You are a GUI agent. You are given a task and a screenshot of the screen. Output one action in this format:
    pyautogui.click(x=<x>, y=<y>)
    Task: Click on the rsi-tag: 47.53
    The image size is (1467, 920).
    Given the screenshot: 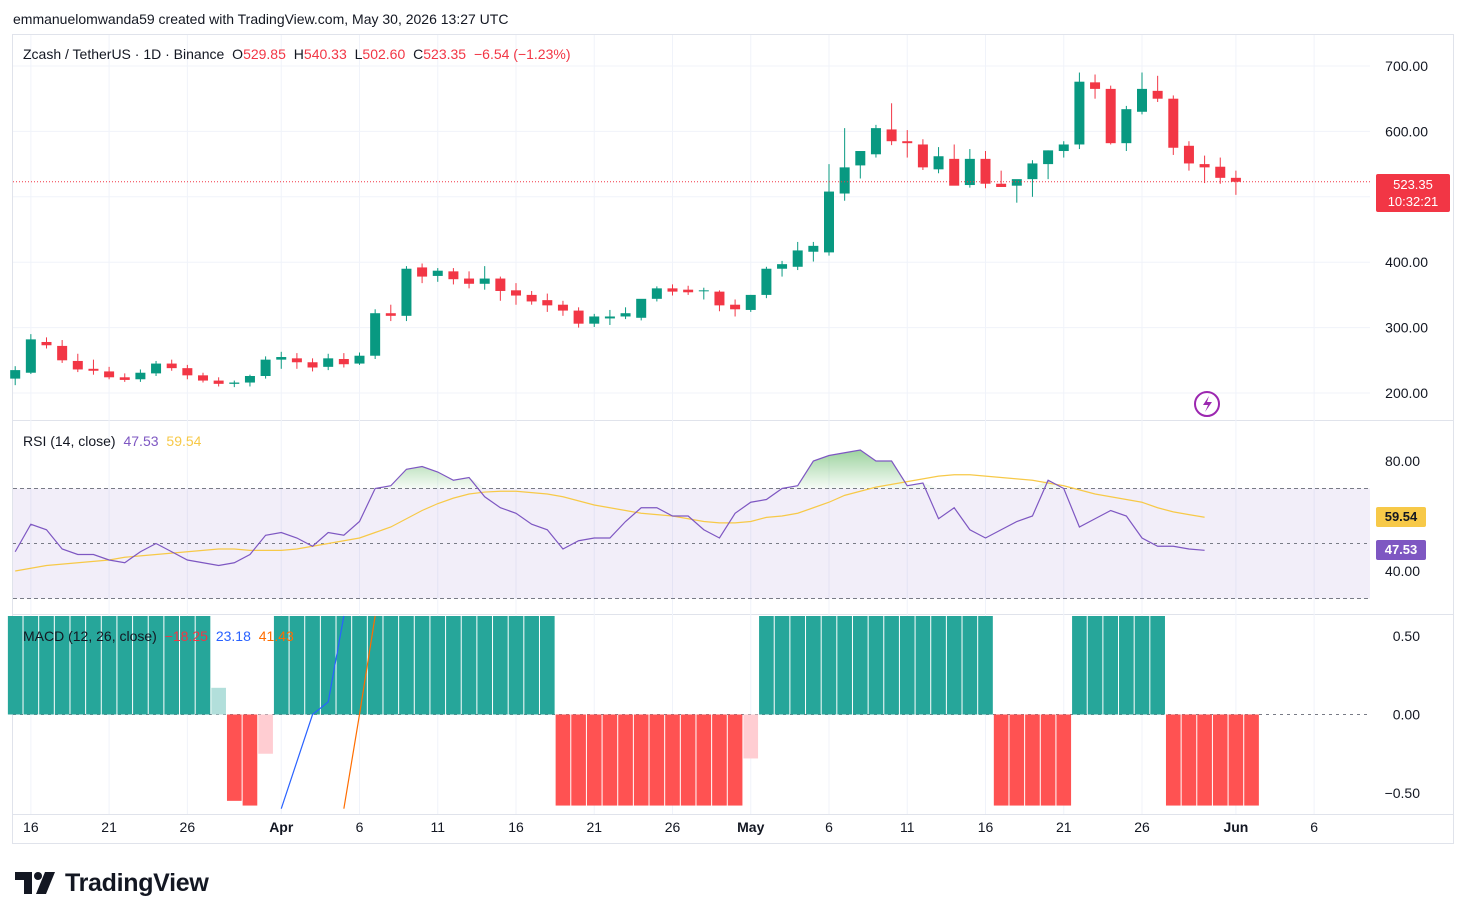 What is the action you would take?
    pyautogui.click(x=1401, y=550)
    